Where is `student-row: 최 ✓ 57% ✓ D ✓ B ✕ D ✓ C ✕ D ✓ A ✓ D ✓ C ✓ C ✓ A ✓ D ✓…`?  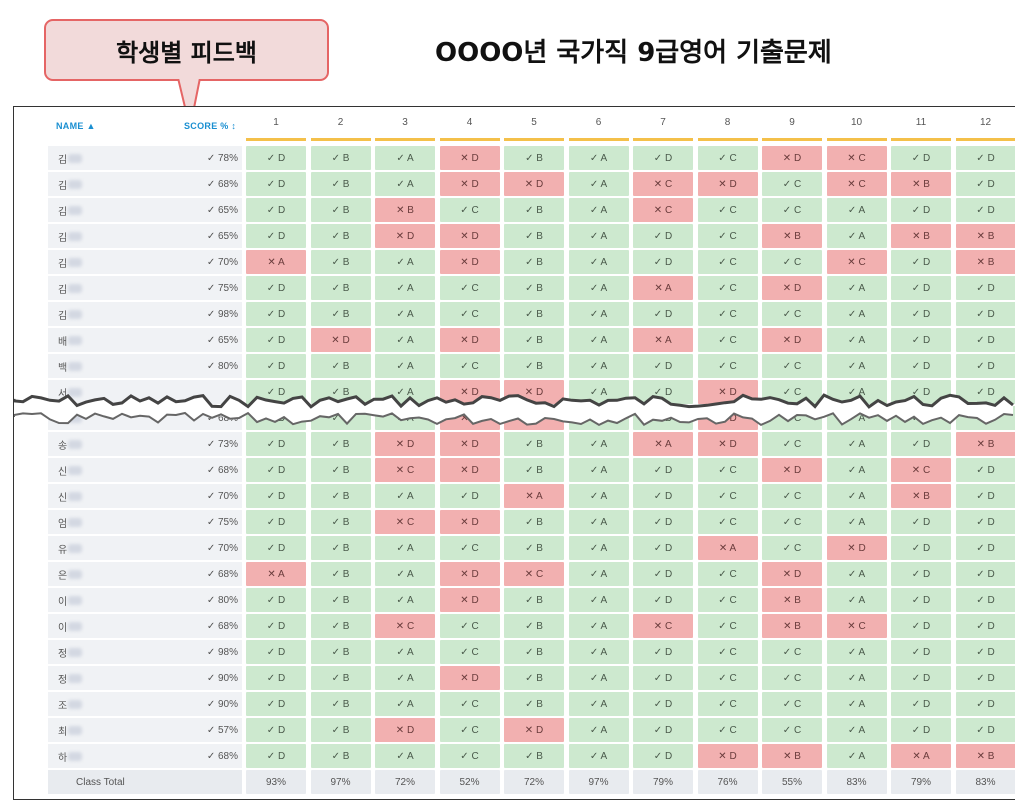
student-row: 최 ✓ 57% ✓ D ✓ B ✕ D ✓ C ✕ D ✓ A ✓ D ✓ C ✓ C ✓ A ✓ D ✓… is located at coordinates (514, 730).